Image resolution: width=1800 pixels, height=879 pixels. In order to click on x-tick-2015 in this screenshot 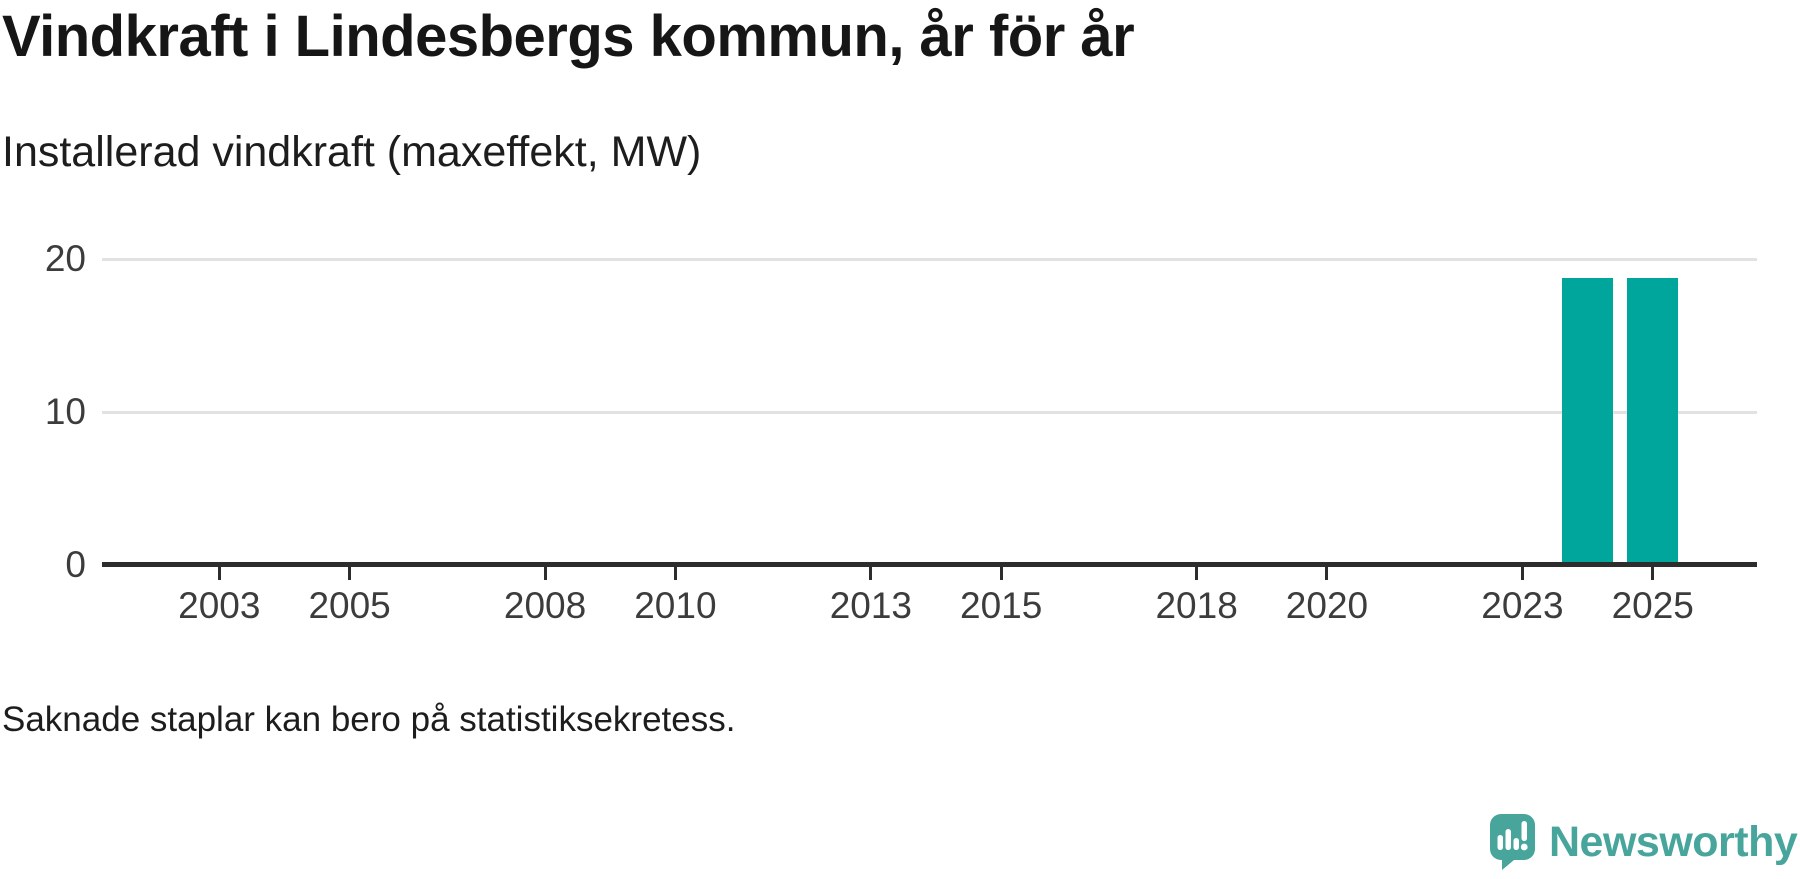, I will do `click(1001, 573)`.